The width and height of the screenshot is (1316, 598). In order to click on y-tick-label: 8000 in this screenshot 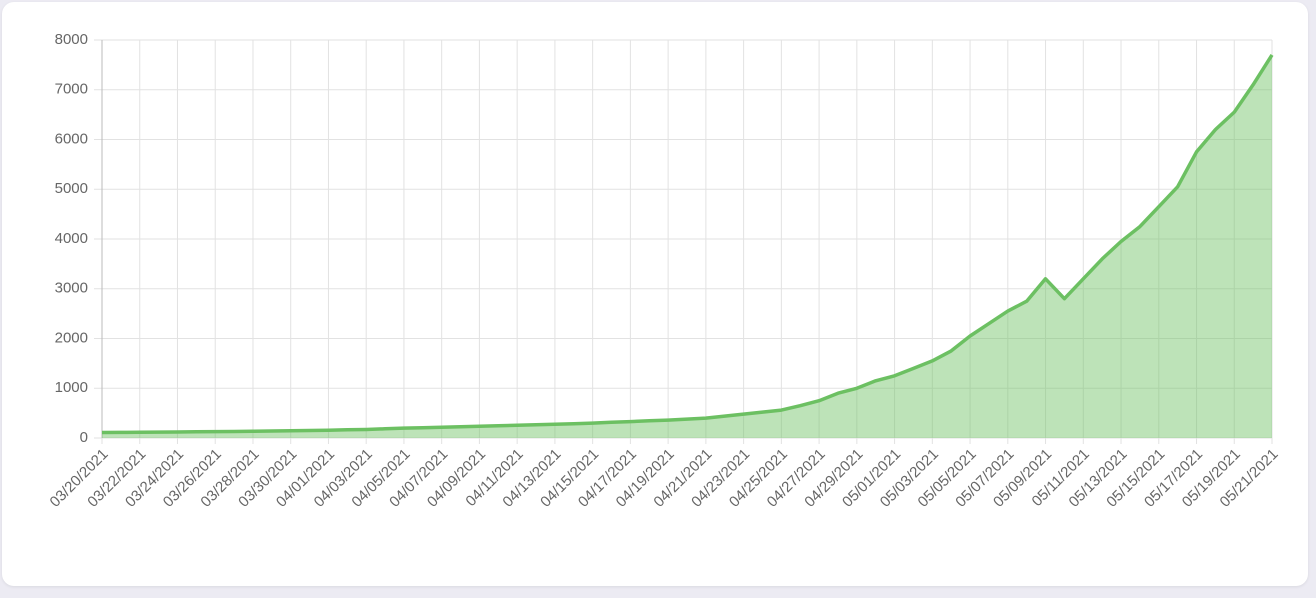, I will do `click(71, 39)`.